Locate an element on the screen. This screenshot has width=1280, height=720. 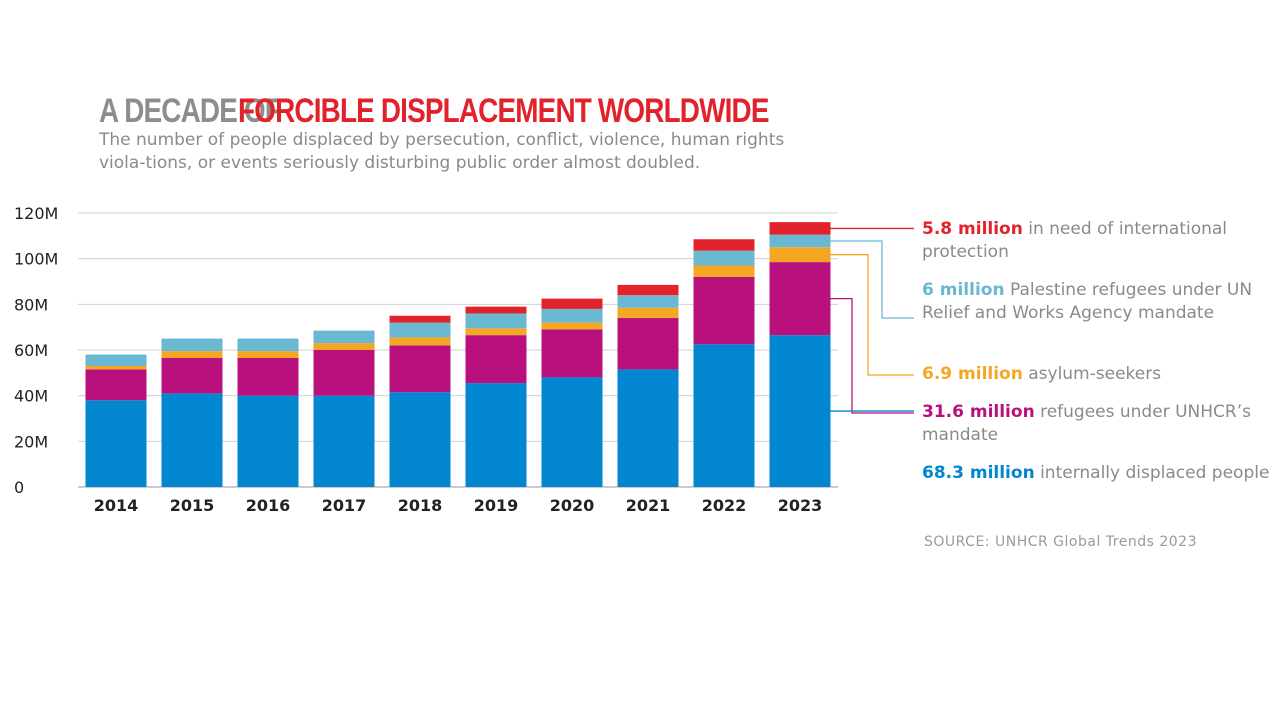
x-tick-label: 2014 is located at coordinates (116, 505).